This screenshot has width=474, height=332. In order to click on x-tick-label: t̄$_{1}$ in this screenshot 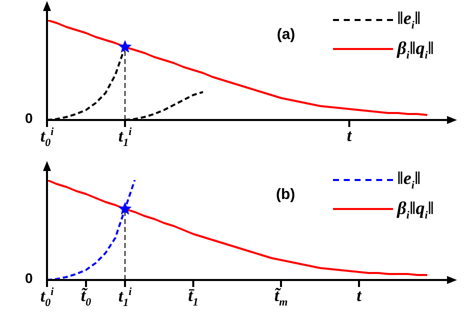, I will do `click(193, 297)`.